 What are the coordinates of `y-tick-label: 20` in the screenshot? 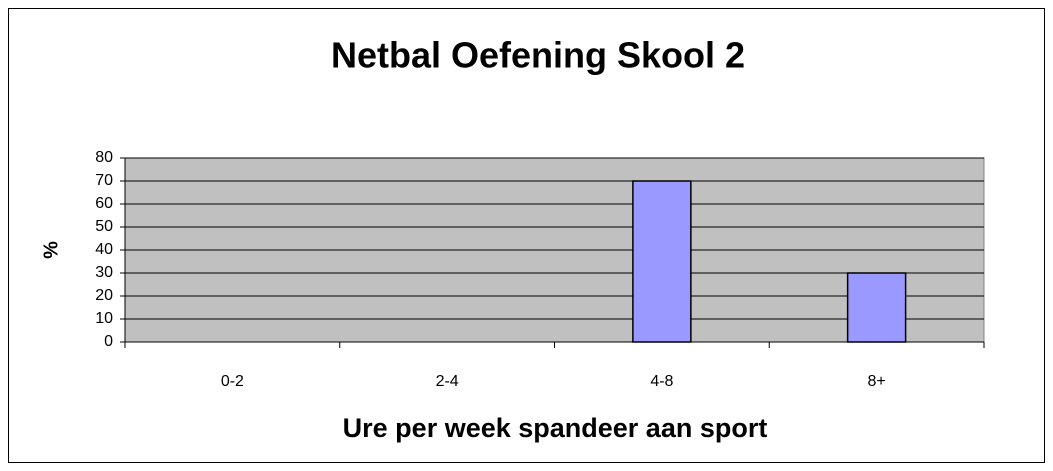 It's located at (104, 295).